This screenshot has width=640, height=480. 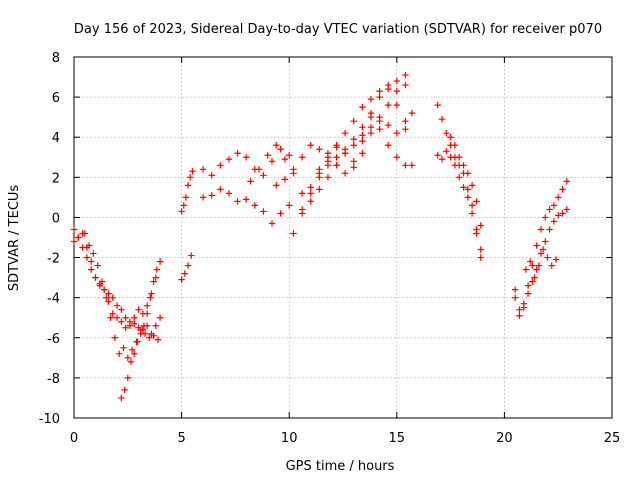 What do you see at coordinates (14, 238) in the screenshot?
I see `y-axis-label: SDTVAR / TECUs` at bounding box center [14, 238].